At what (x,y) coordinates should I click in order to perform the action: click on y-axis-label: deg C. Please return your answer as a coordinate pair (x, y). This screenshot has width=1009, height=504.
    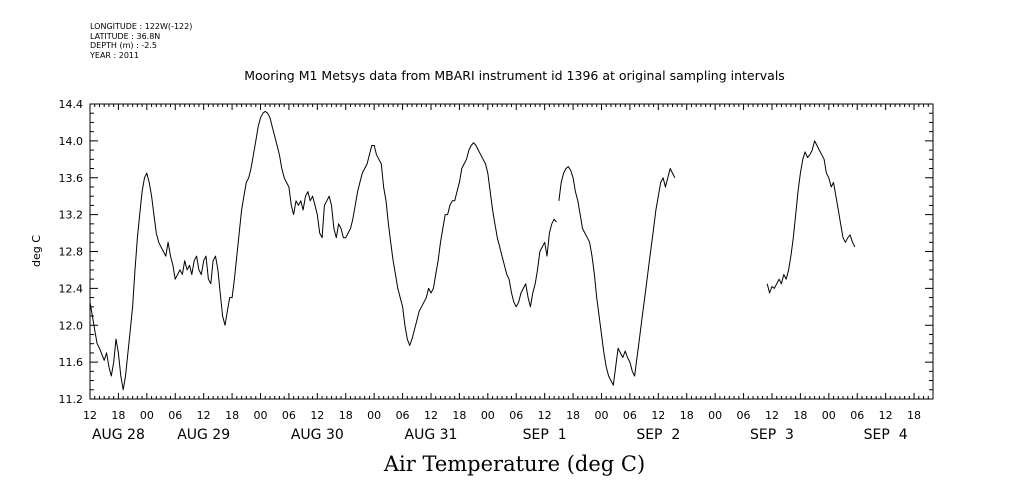
    Looking at the image, I should click on (36, 251).